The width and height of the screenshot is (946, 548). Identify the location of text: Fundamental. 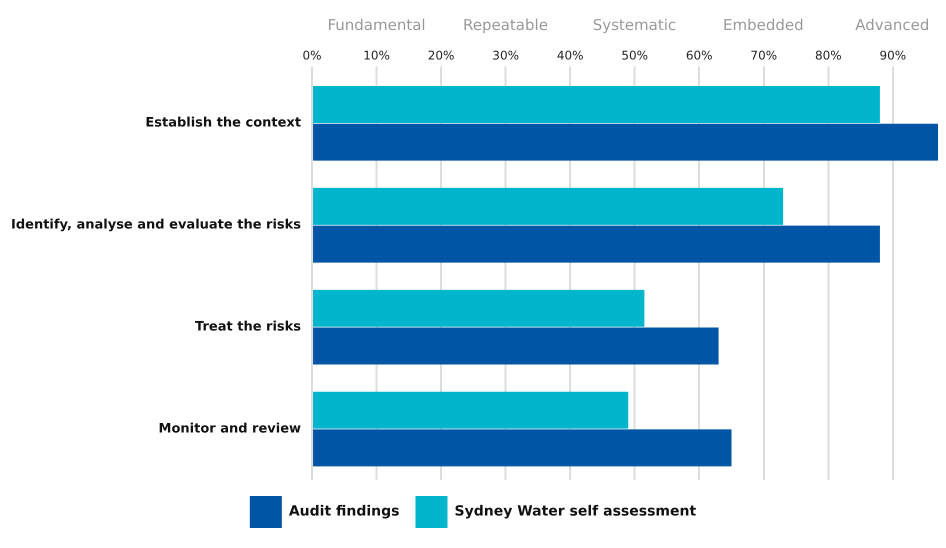
(376, 25).